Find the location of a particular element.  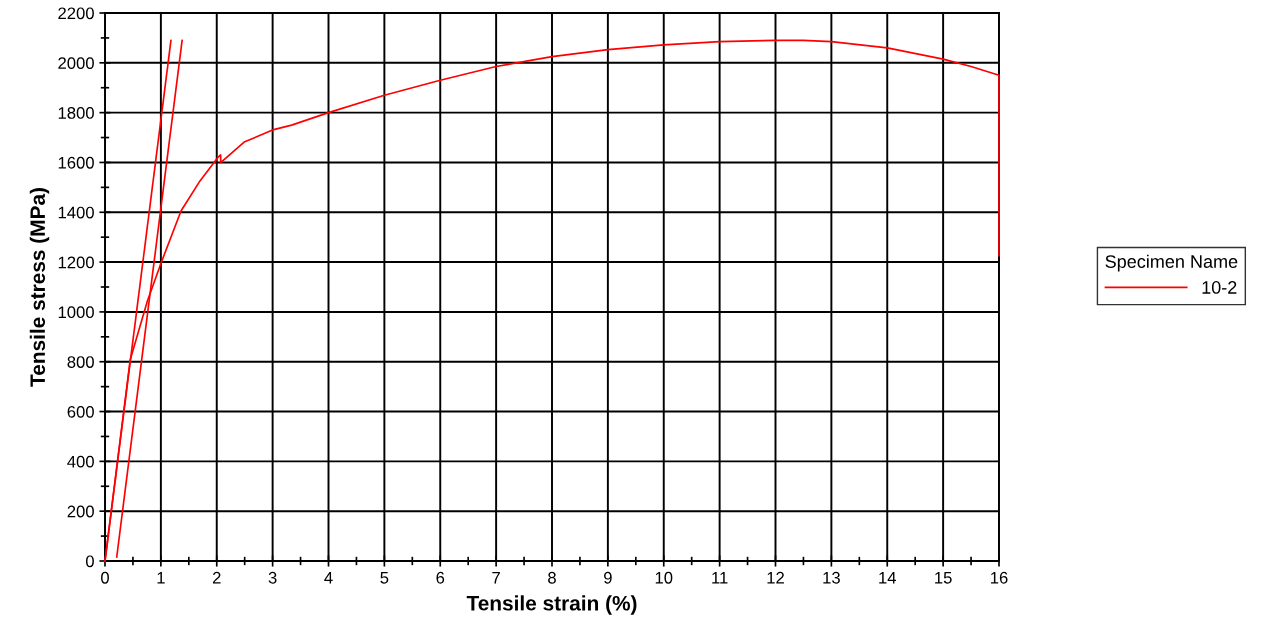

x-tick-label: 12 is located at coordinates (775, 577).